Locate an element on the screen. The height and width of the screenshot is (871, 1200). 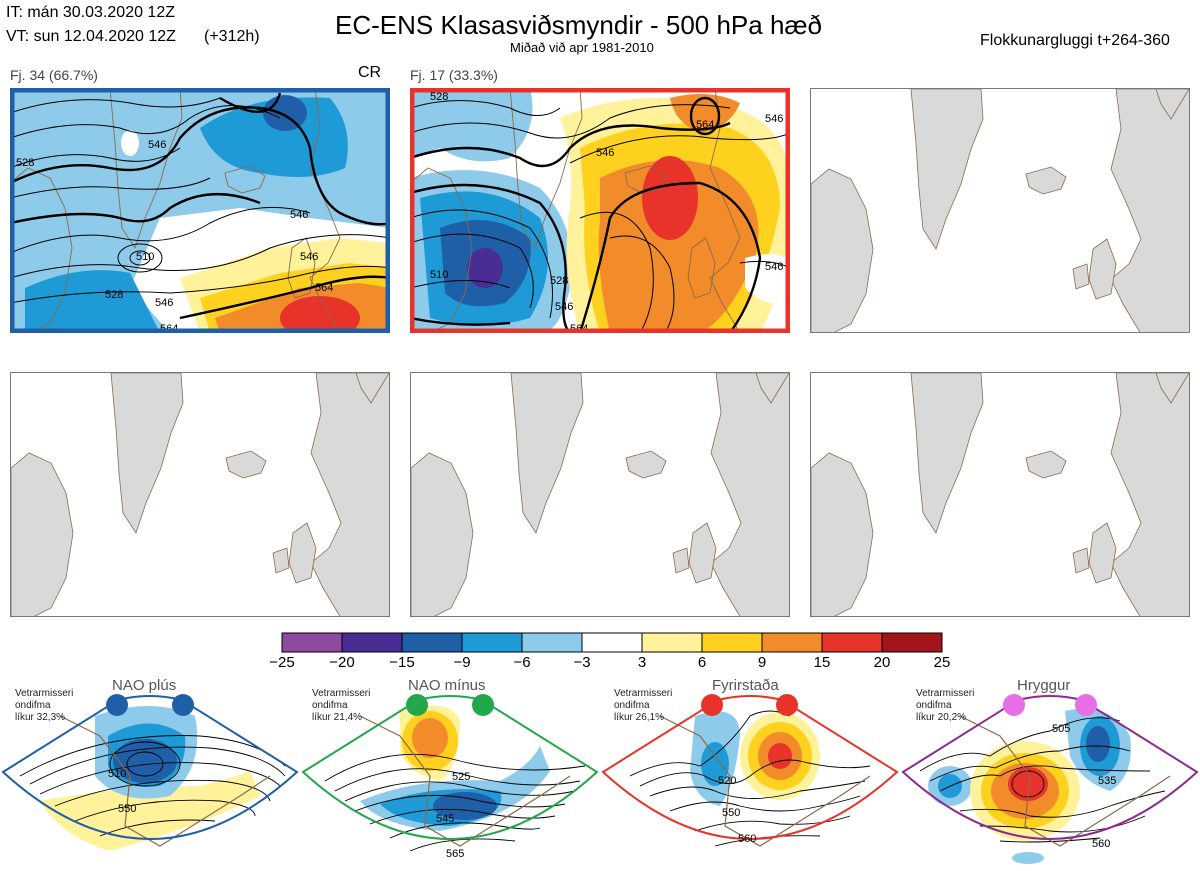
cluster-1-contour-label: 510 is located at coordinates (145, 257).